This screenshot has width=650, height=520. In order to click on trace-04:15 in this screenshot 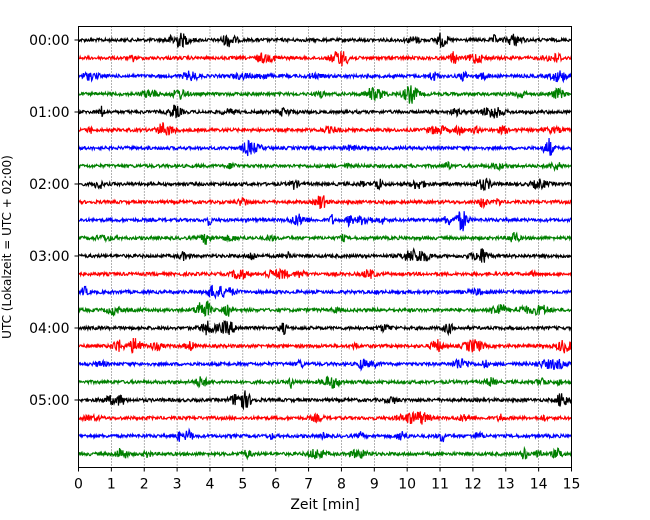, I will do `click(325, 346)`.